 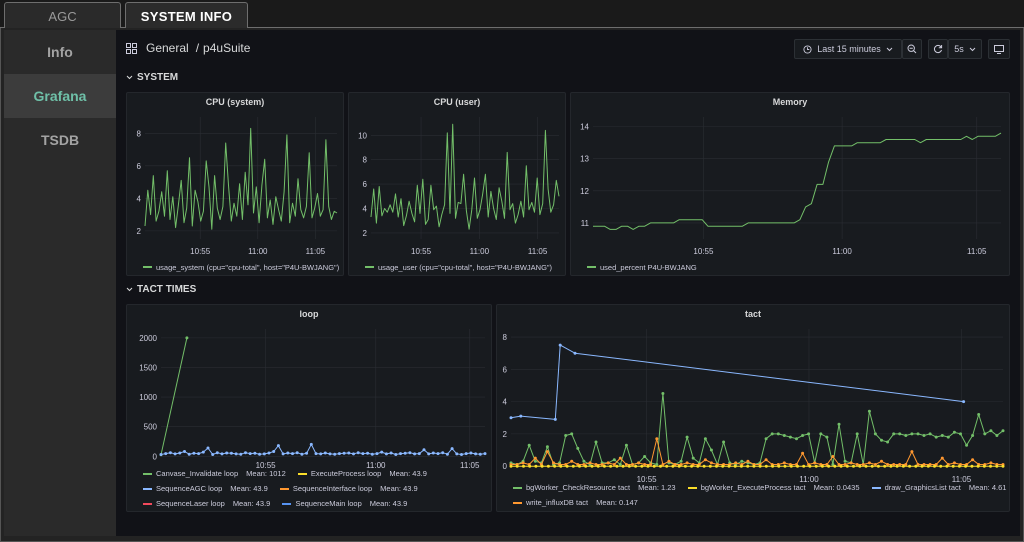 I want to click on legend-item: SequenceMain loop Mean: 43.9, so click(x=344, y=504).